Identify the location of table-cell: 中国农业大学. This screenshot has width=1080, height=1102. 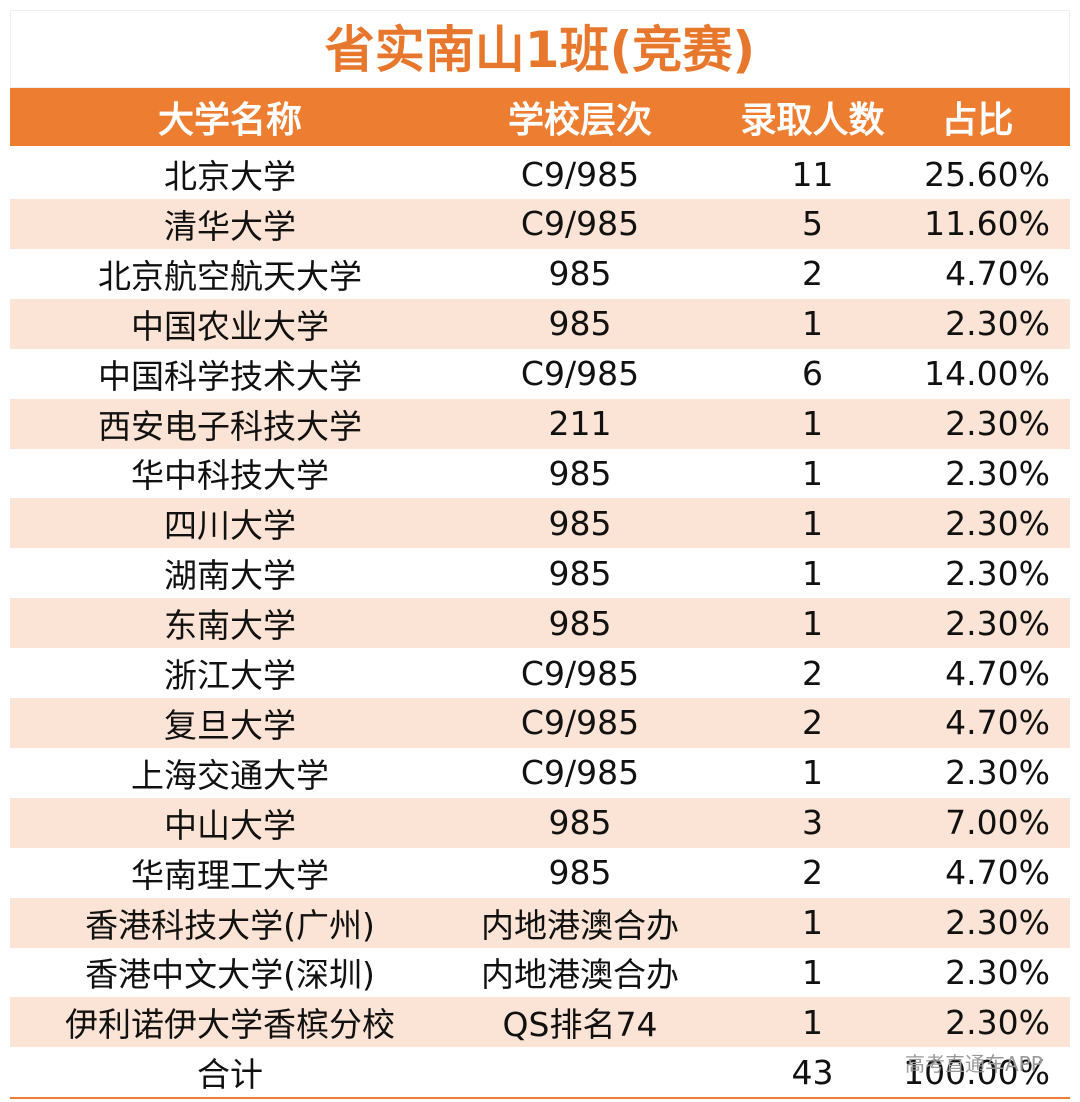
(230, 326).